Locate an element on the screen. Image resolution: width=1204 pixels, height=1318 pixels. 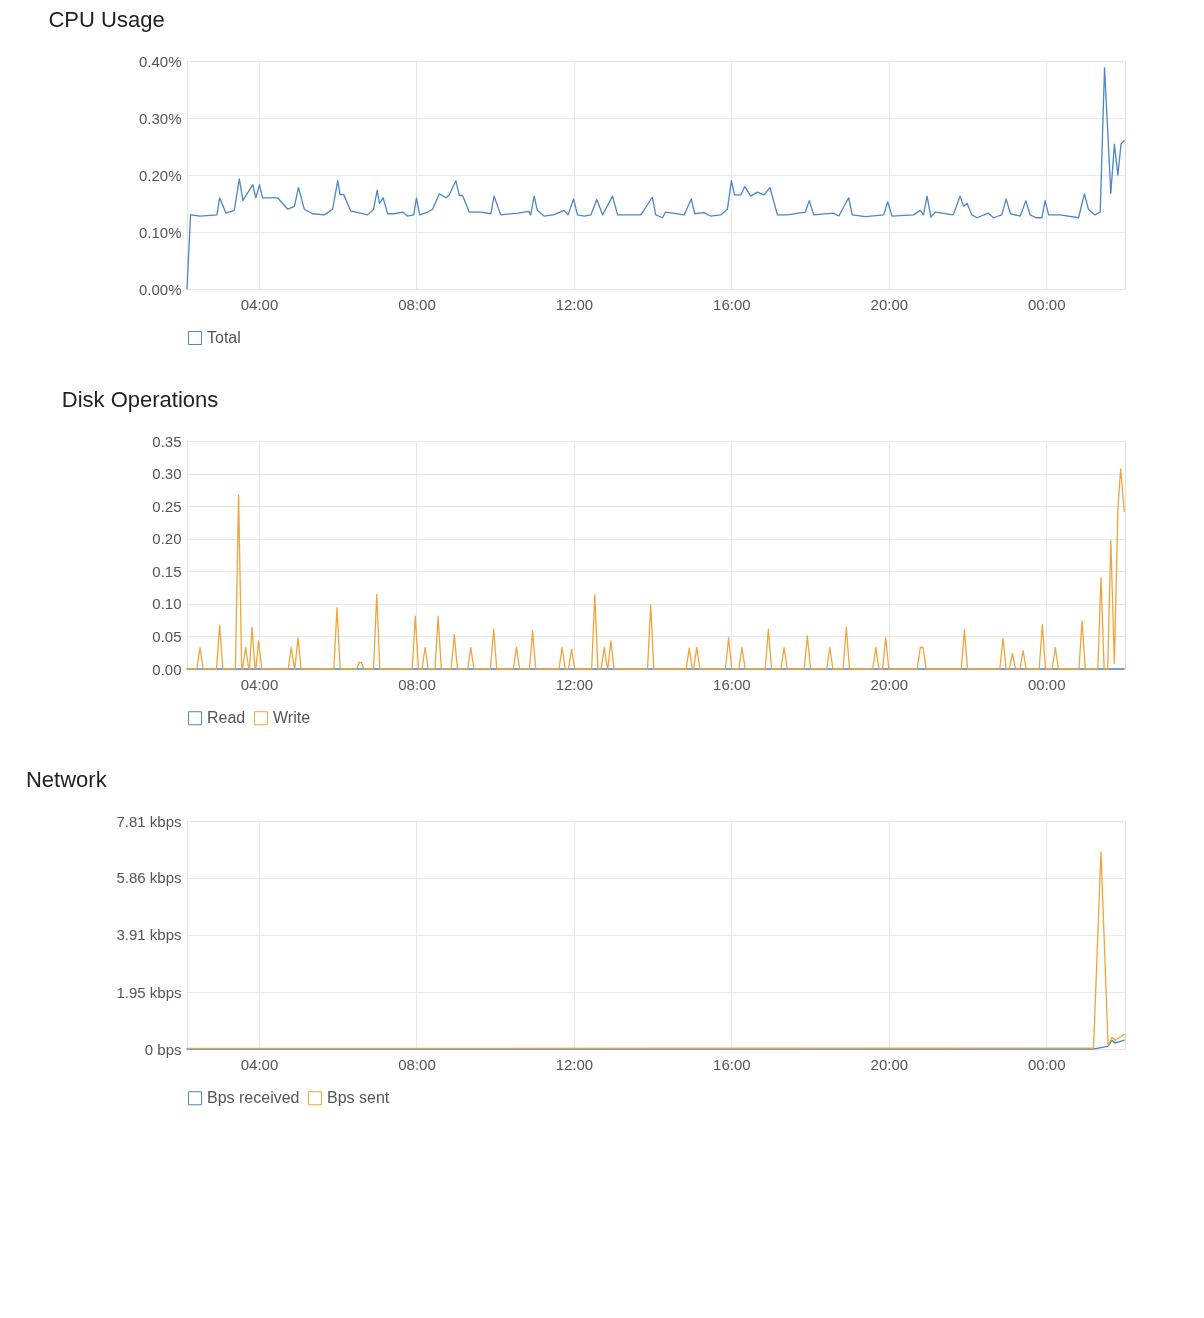
legend-label: Read is located at coordinates (226, 718).